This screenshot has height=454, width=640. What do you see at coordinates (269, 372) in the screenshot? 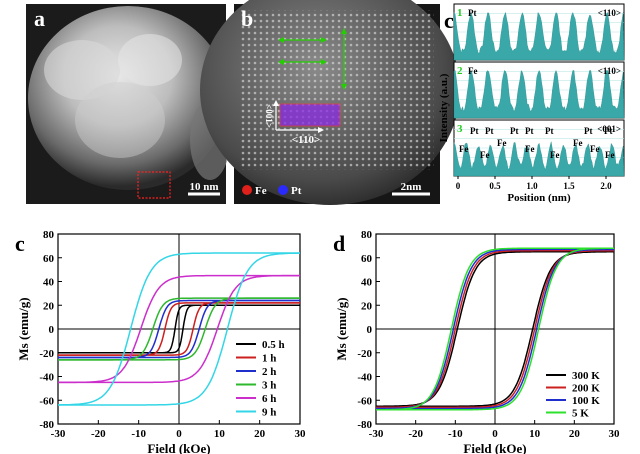
I see `legend-label: 2 h` at bounding box center [269, 372].